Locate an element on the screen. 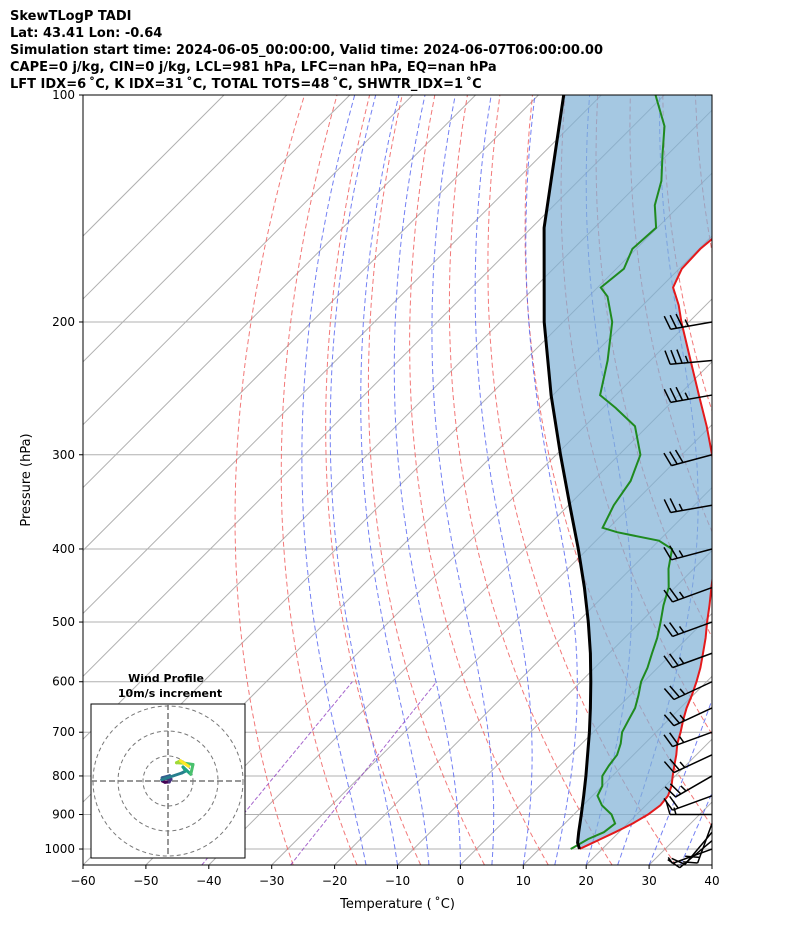 Image resolution: width=794 pixels, height=937 pixels. y-tick-label: 1000 is located at coordinates (59, 849).